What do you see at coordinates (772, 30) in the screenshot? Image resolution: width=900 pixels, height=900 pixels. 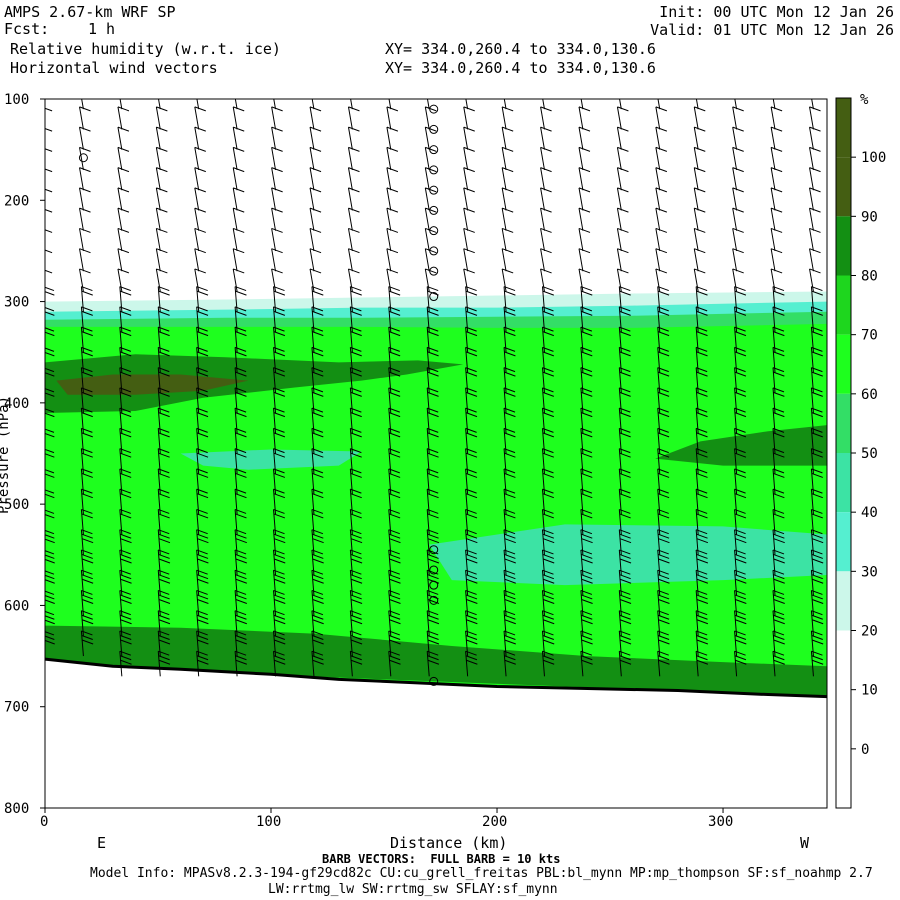 I see `valid-time: Valid: 01 UTC Mon 12 Jan 26` at bounding box center [772, 30].